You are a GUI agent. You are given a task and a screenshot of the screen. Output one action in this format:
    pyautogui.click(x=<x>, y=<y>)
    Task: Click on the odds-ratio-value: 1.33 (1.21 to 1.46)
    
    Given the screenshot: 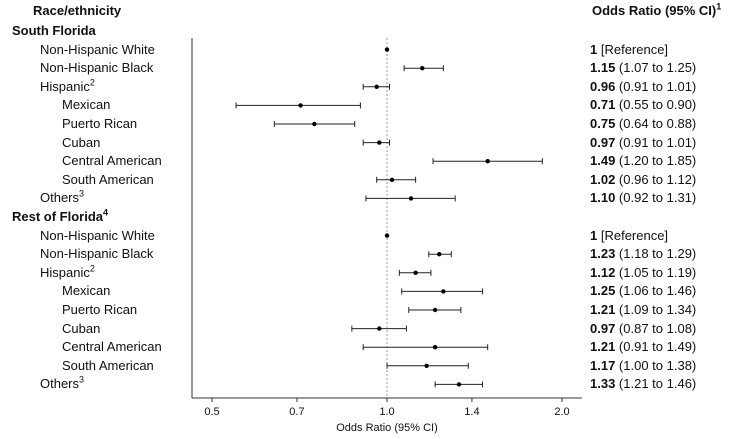 What is the action you would take?
    pyautogui.click(x=643, y=384)
    